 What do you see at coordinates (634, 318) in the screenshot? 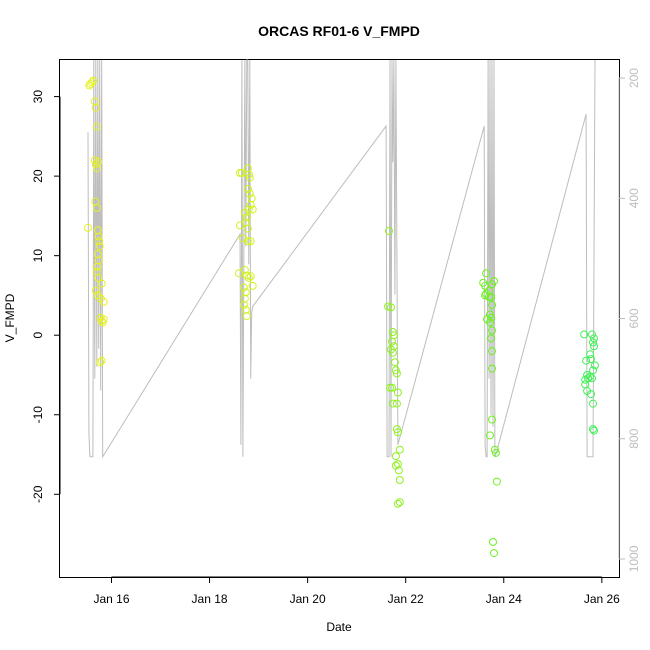
I see `y2-tick-label: 600` at bounding box center [634, 318].